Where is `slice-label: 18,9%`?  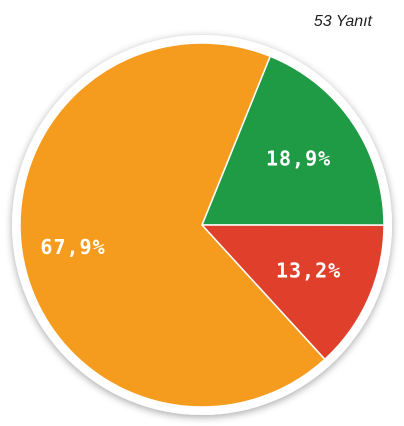 slice-label: 18,9% is located at coordinates (298, 158).